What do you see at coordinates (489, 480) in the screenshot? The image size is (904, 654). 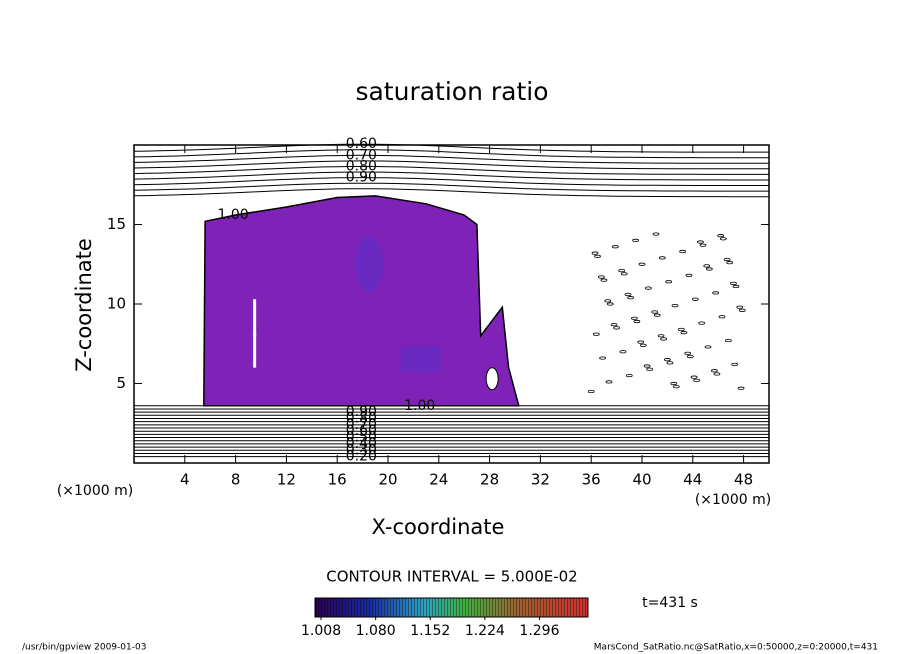 I see `x-tick-label: 28` at bounding box center [489, 480].